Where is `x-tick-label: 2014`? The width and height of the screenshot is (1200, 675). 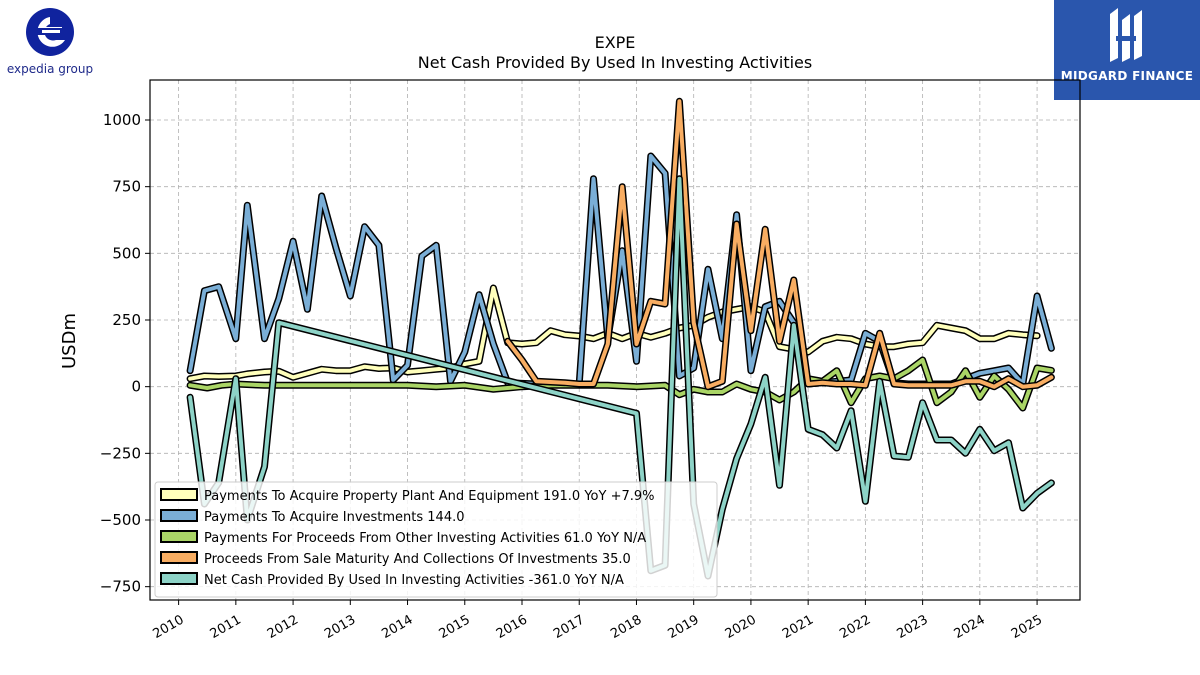 x-tick-label: 2014 is located at coordinates (397, 627).